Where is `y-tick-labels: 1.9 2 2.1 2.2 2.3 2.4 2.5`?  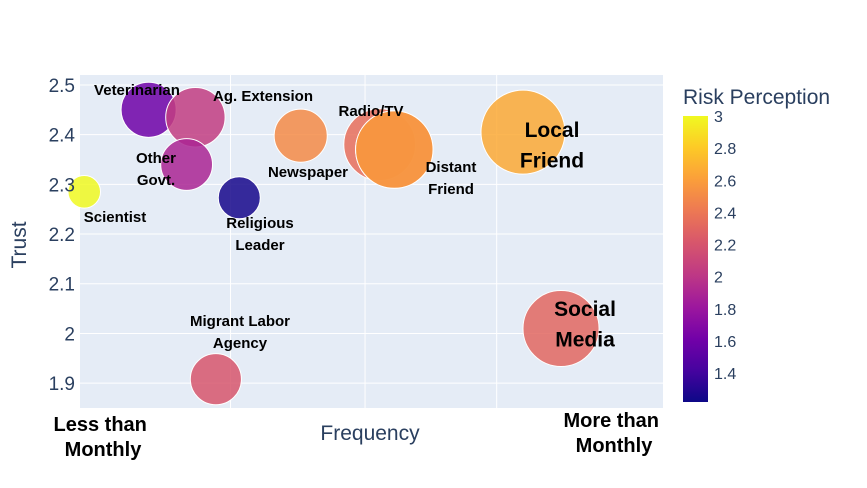
y-tick-labels: 1.9 2 2.1 2.2 2.3 2.4 2.5 is located at coordinates (62, 235).